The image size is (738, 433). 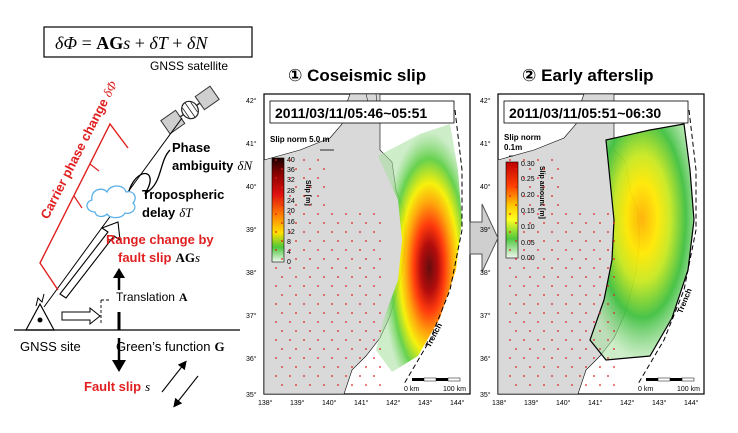 I want to click on equation-box, so click(x=148, y=42).